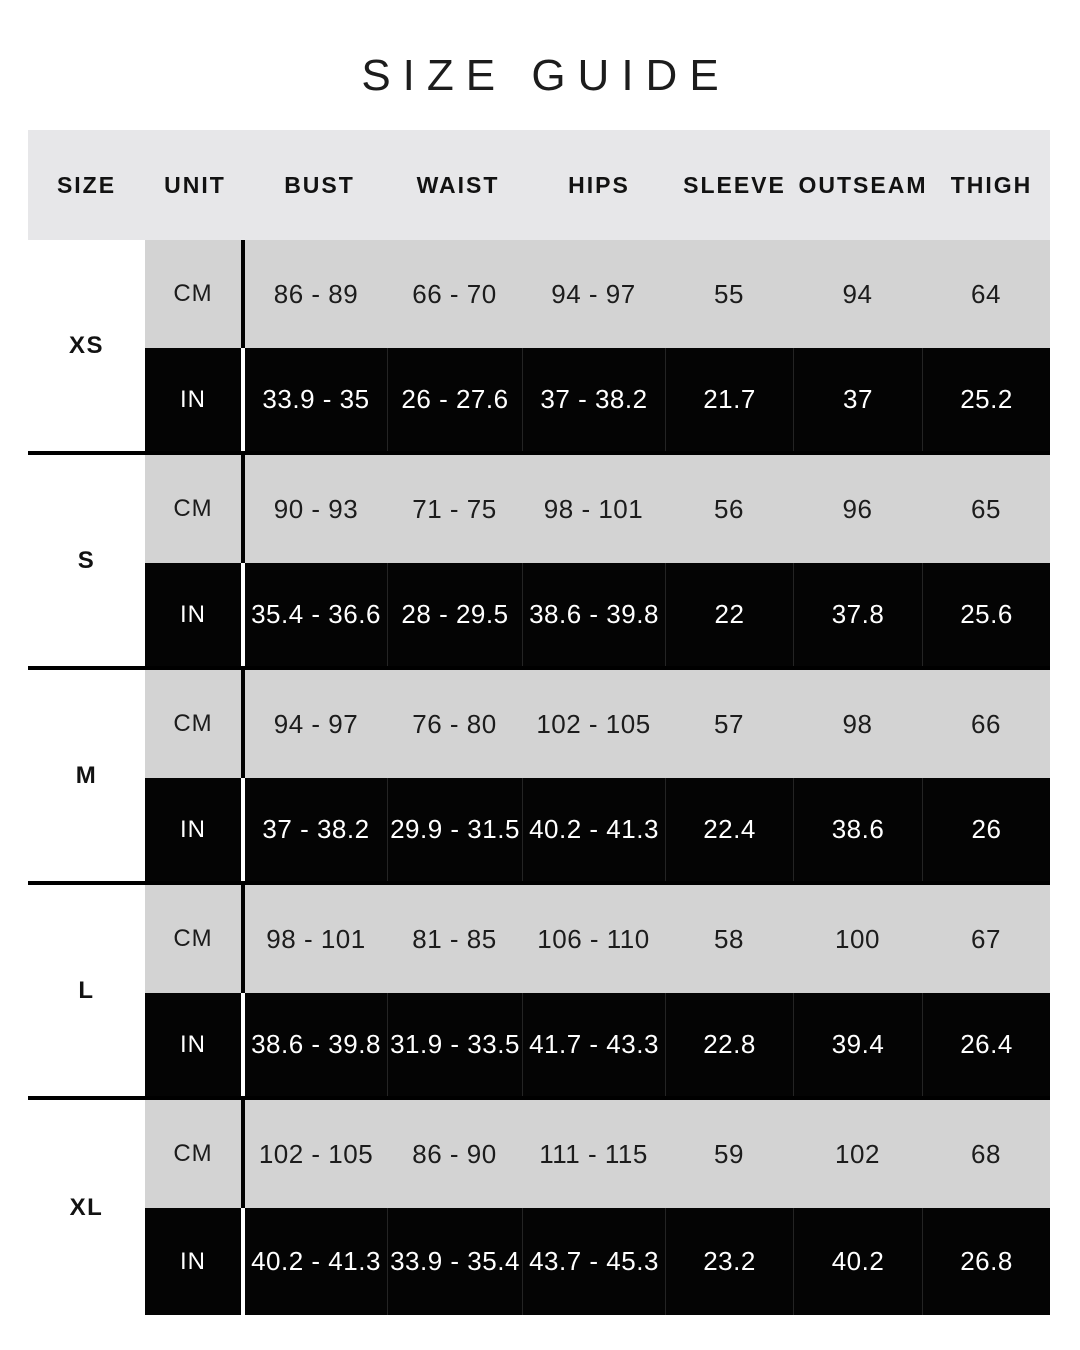 This screenshot has width=1080, height=1350. Describe the element at coordinates (316, 1044) in the screenshot. I see `measurement-cell-bust-in: 38.6 - 39.8` at that location.